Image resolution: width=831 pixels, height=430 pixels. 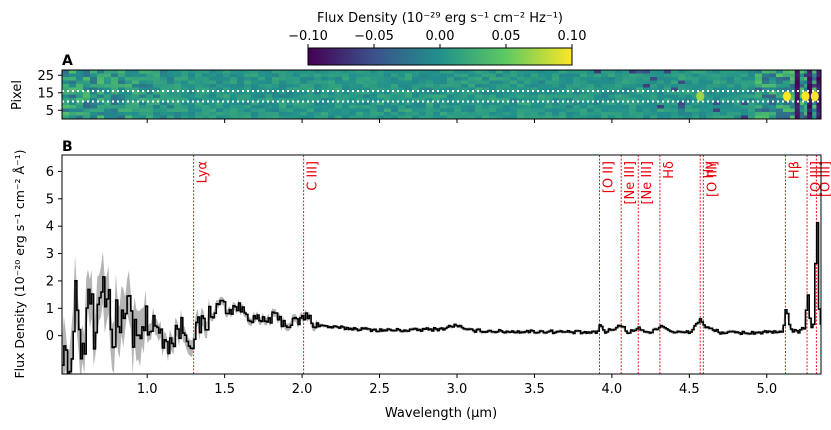 I want to click on panel-b-xtick-label: 4.5, so click(x=689, y=389).